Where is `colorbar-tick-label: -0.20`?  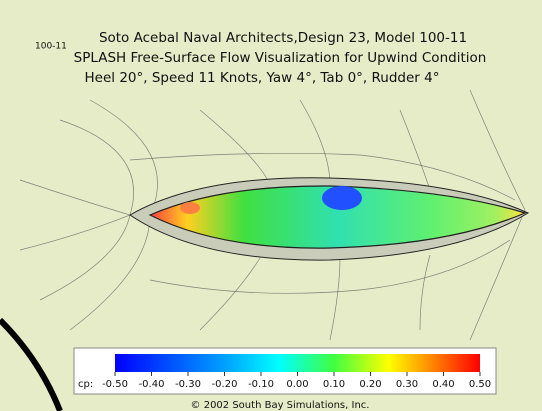 colorbar-tick-label: -0.20 is located at coordinates (225, 384).